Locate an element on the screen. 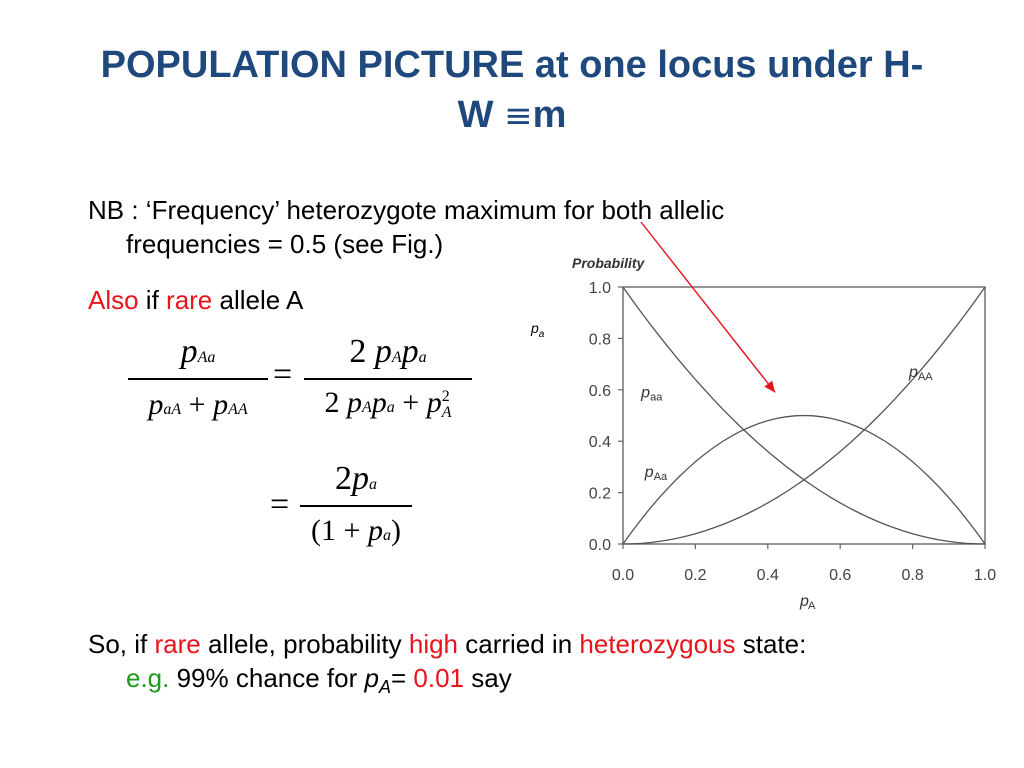 This screenshot has height=768, width=1024. f-num1-p: p is located at coordinates (189, 351).